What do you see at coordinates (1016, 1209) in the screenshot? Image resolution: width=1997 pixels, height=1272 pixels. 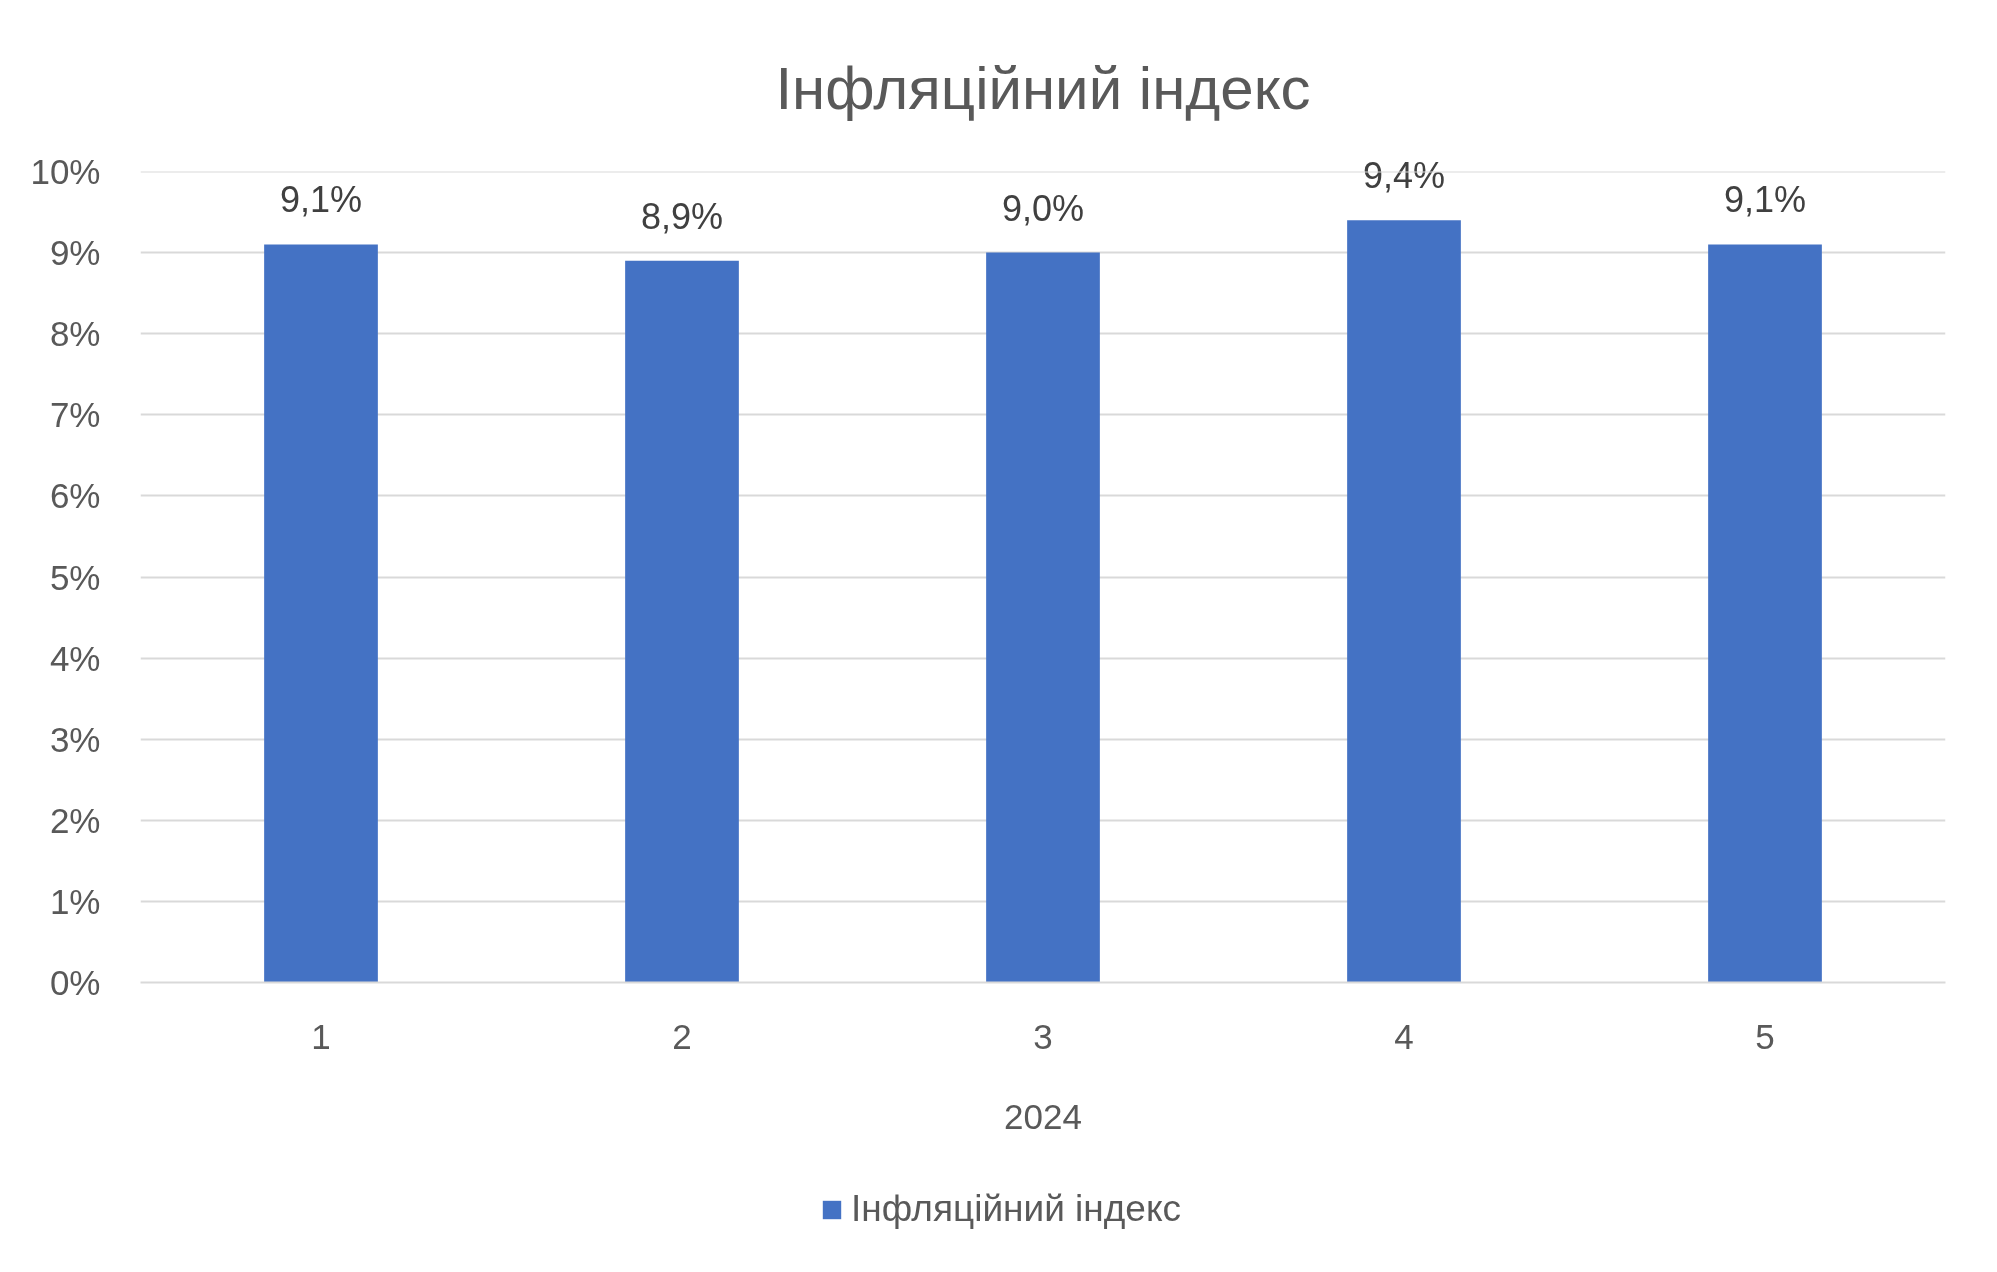 I see `legend-label: Інфляційний індекс` at bounding box center [1016, 1209].